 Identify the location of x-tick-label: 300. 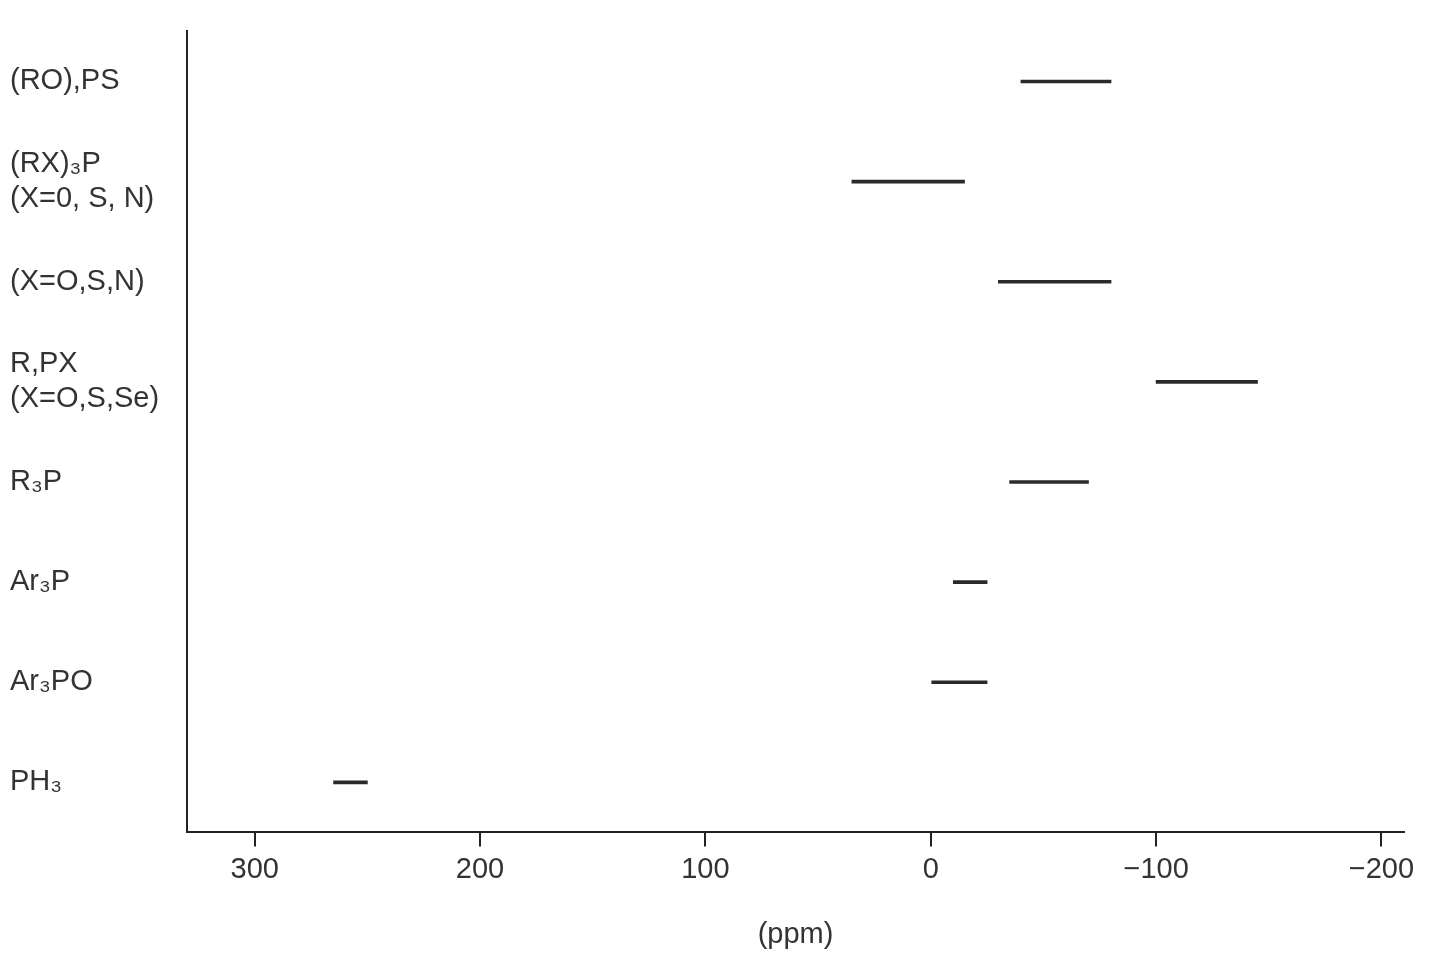
(254, 867).